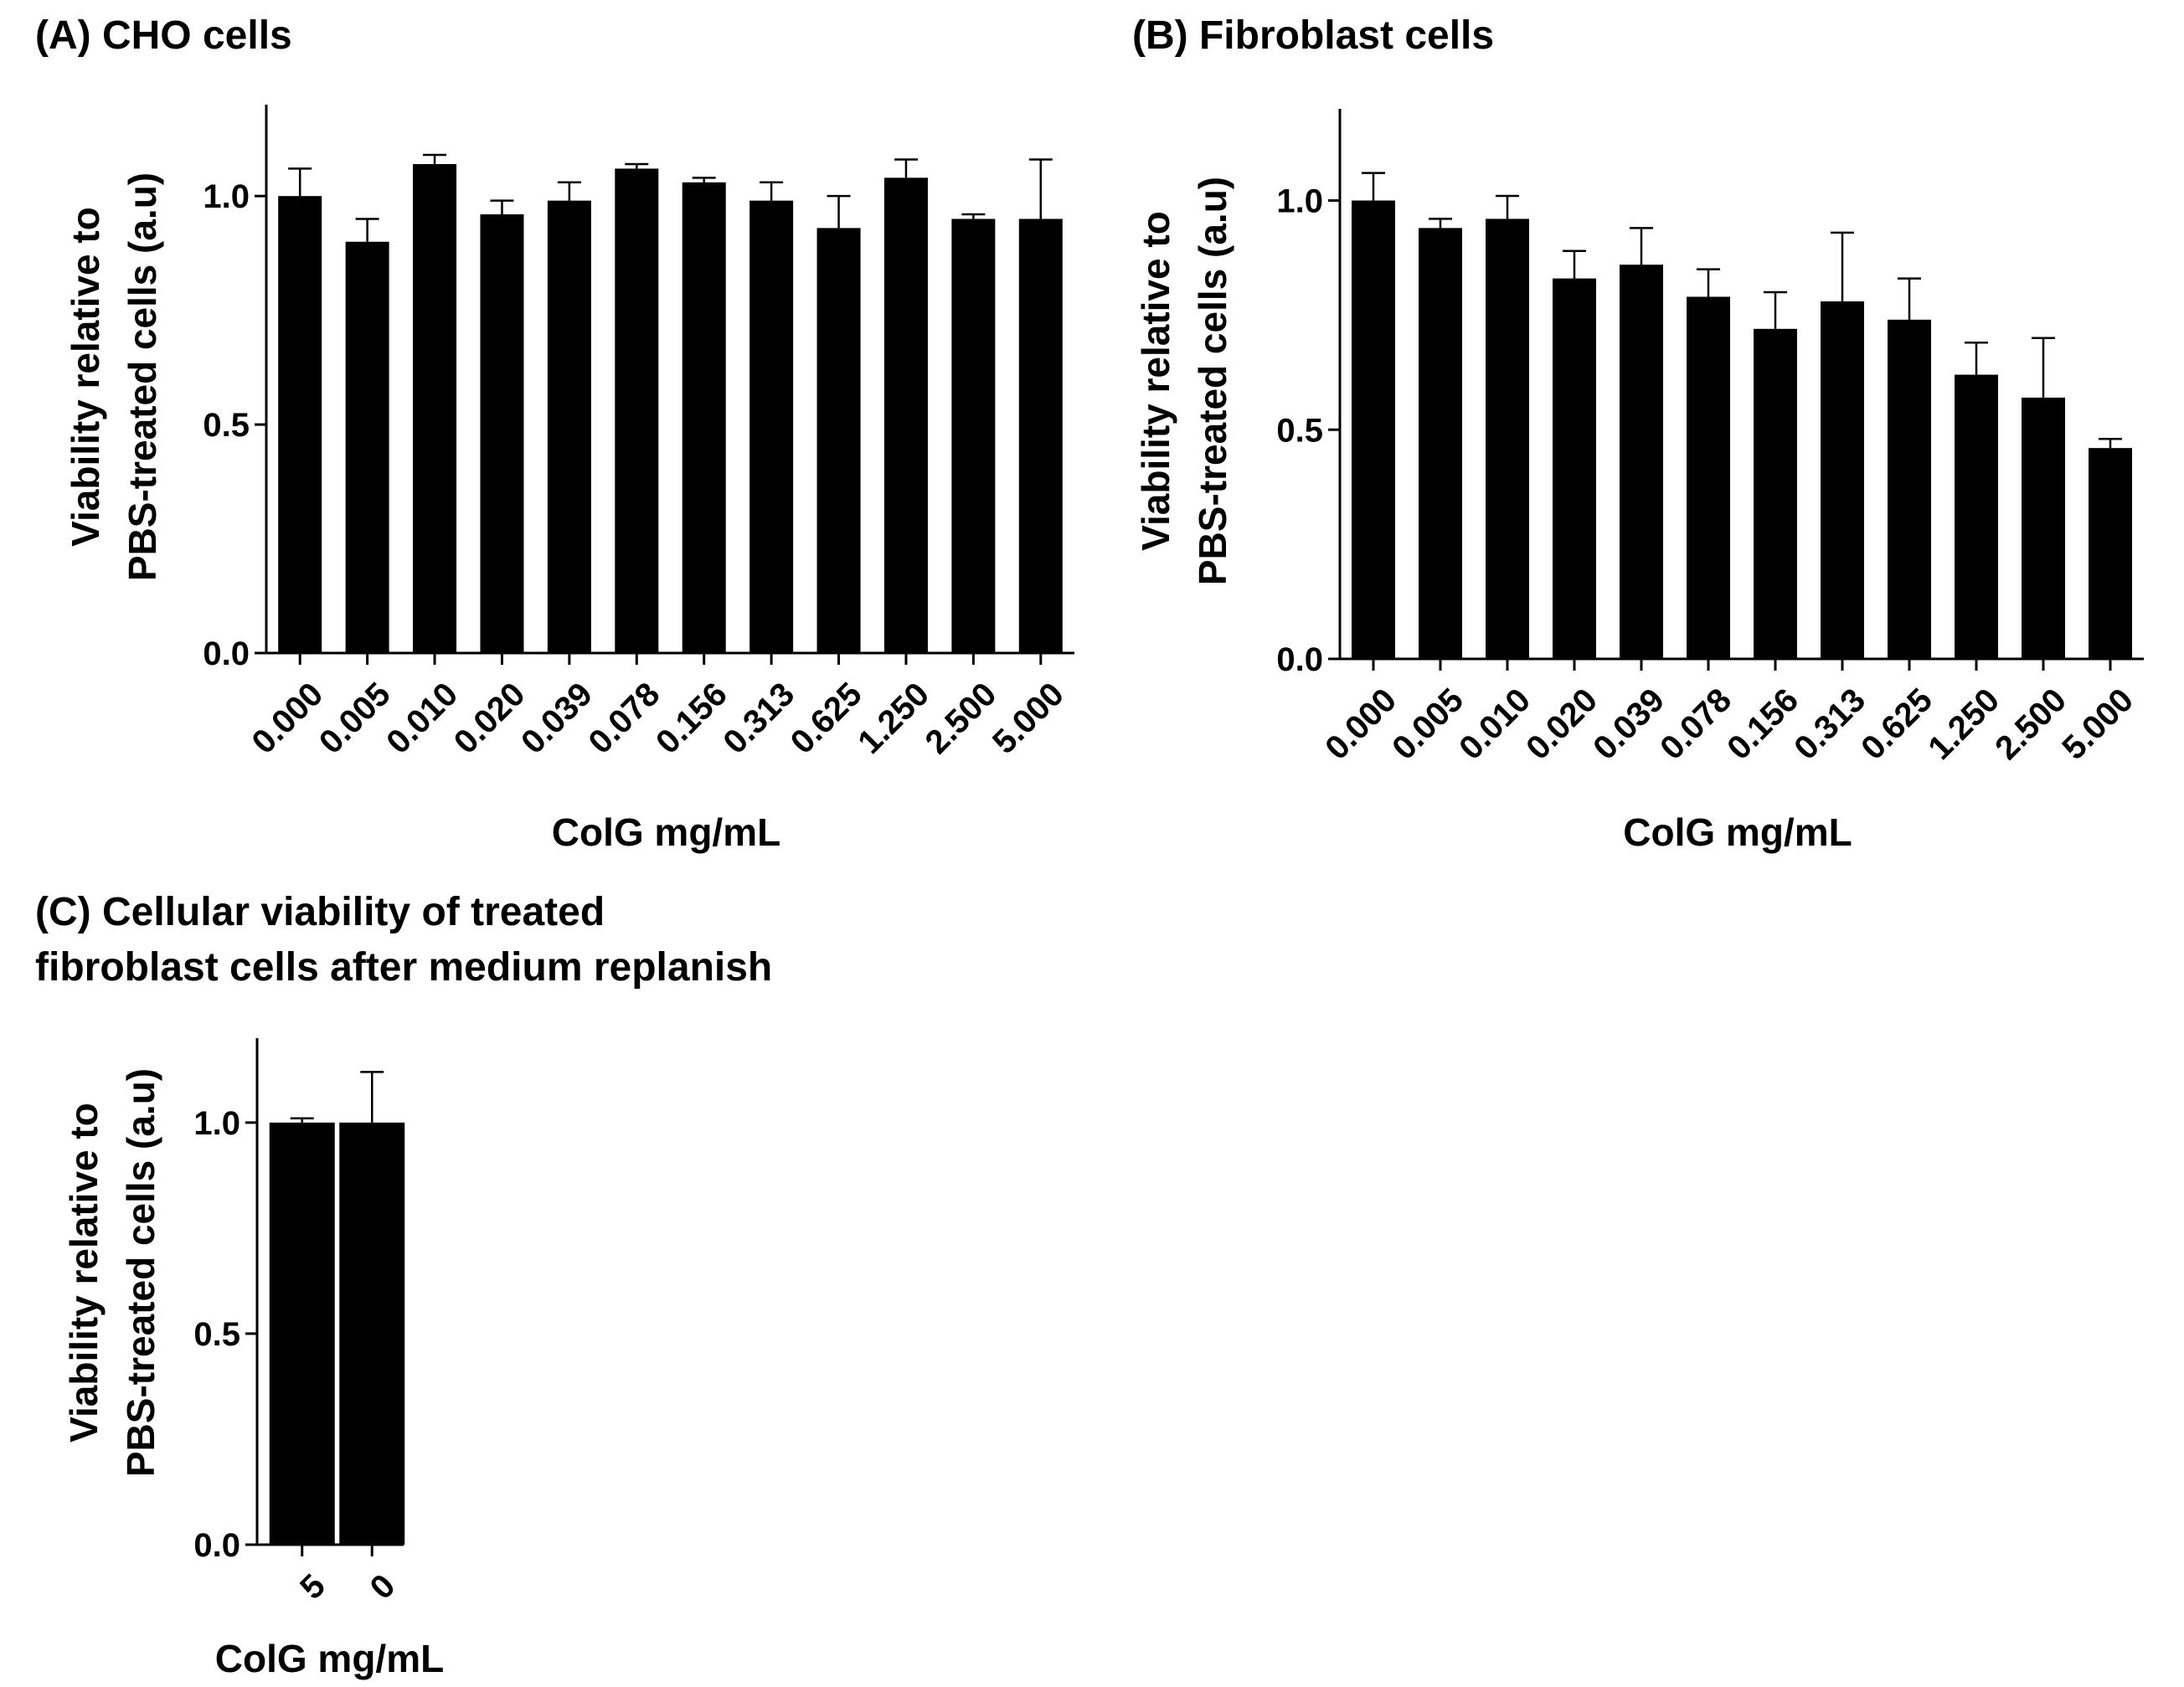  Describe the element at coordinates (312, 1587) in the screenshot. I see `x-tick-label: 5` at that location.